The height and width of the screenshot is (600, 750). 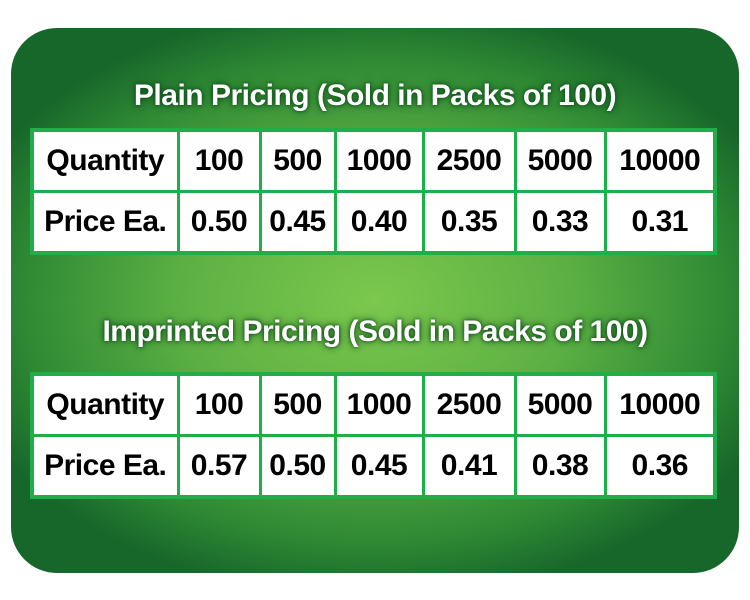 What do you see at coordinates (375, 95) in the screenshot?
I see `plain-pricing-title: Plain Pricing (Sold in Packs of 100)` at bounding box center [375, 95].